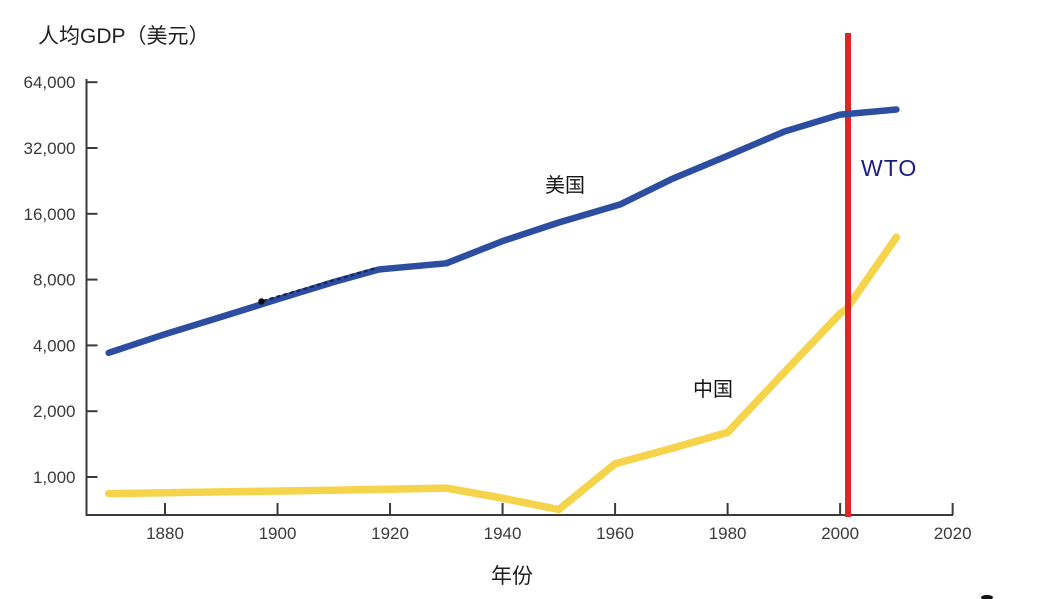 The width and height of the screenshot is (1064, 599). Describe the element at coordinates (953, 533) in the screenshot. I see `x-tick-label: 2020` at that location.